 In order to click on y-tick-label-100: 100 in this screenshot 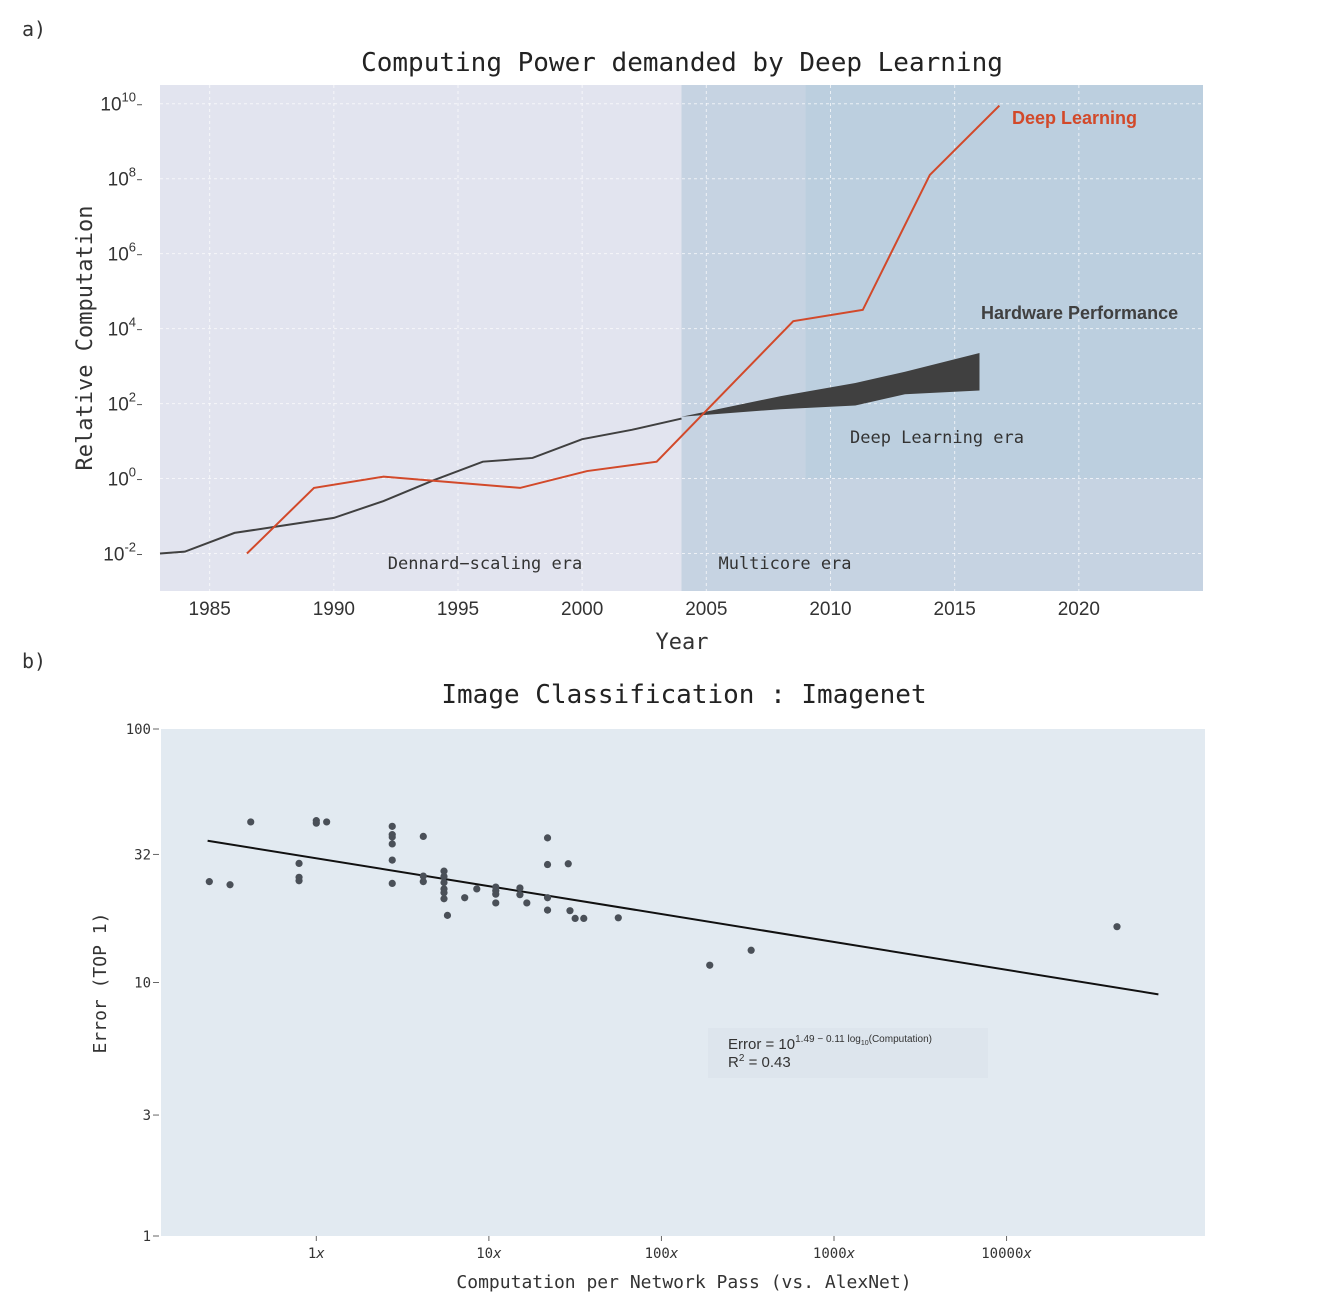, I will do `click(138, 730)`.